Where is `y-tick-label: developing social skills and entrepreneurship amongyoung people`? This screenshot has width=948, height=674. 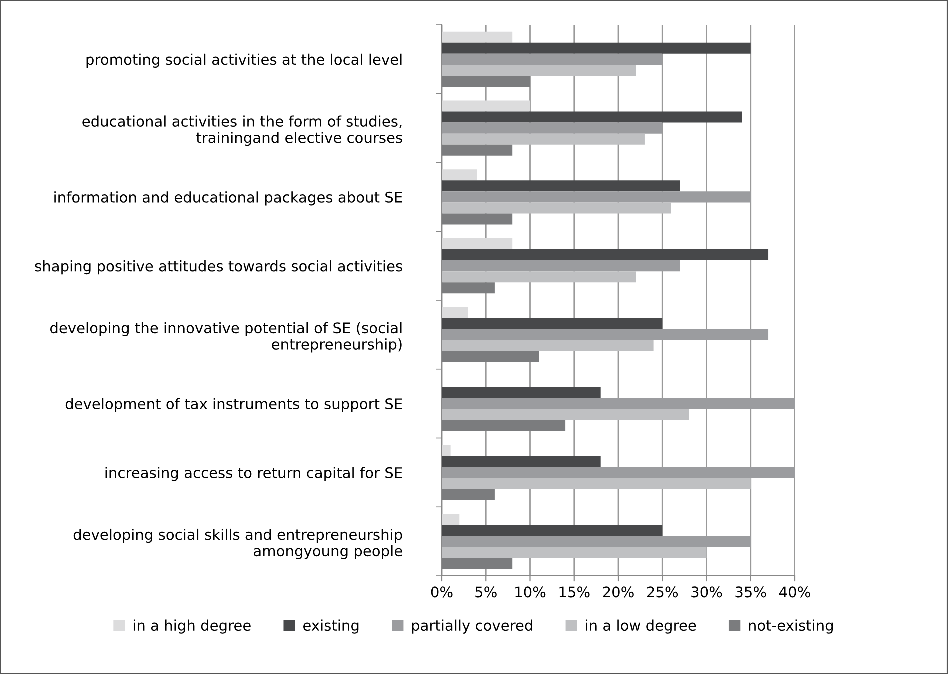 y-tick-label: developing social skills and entrepreneurship amongyoung people is located at coordinates (238, 544).